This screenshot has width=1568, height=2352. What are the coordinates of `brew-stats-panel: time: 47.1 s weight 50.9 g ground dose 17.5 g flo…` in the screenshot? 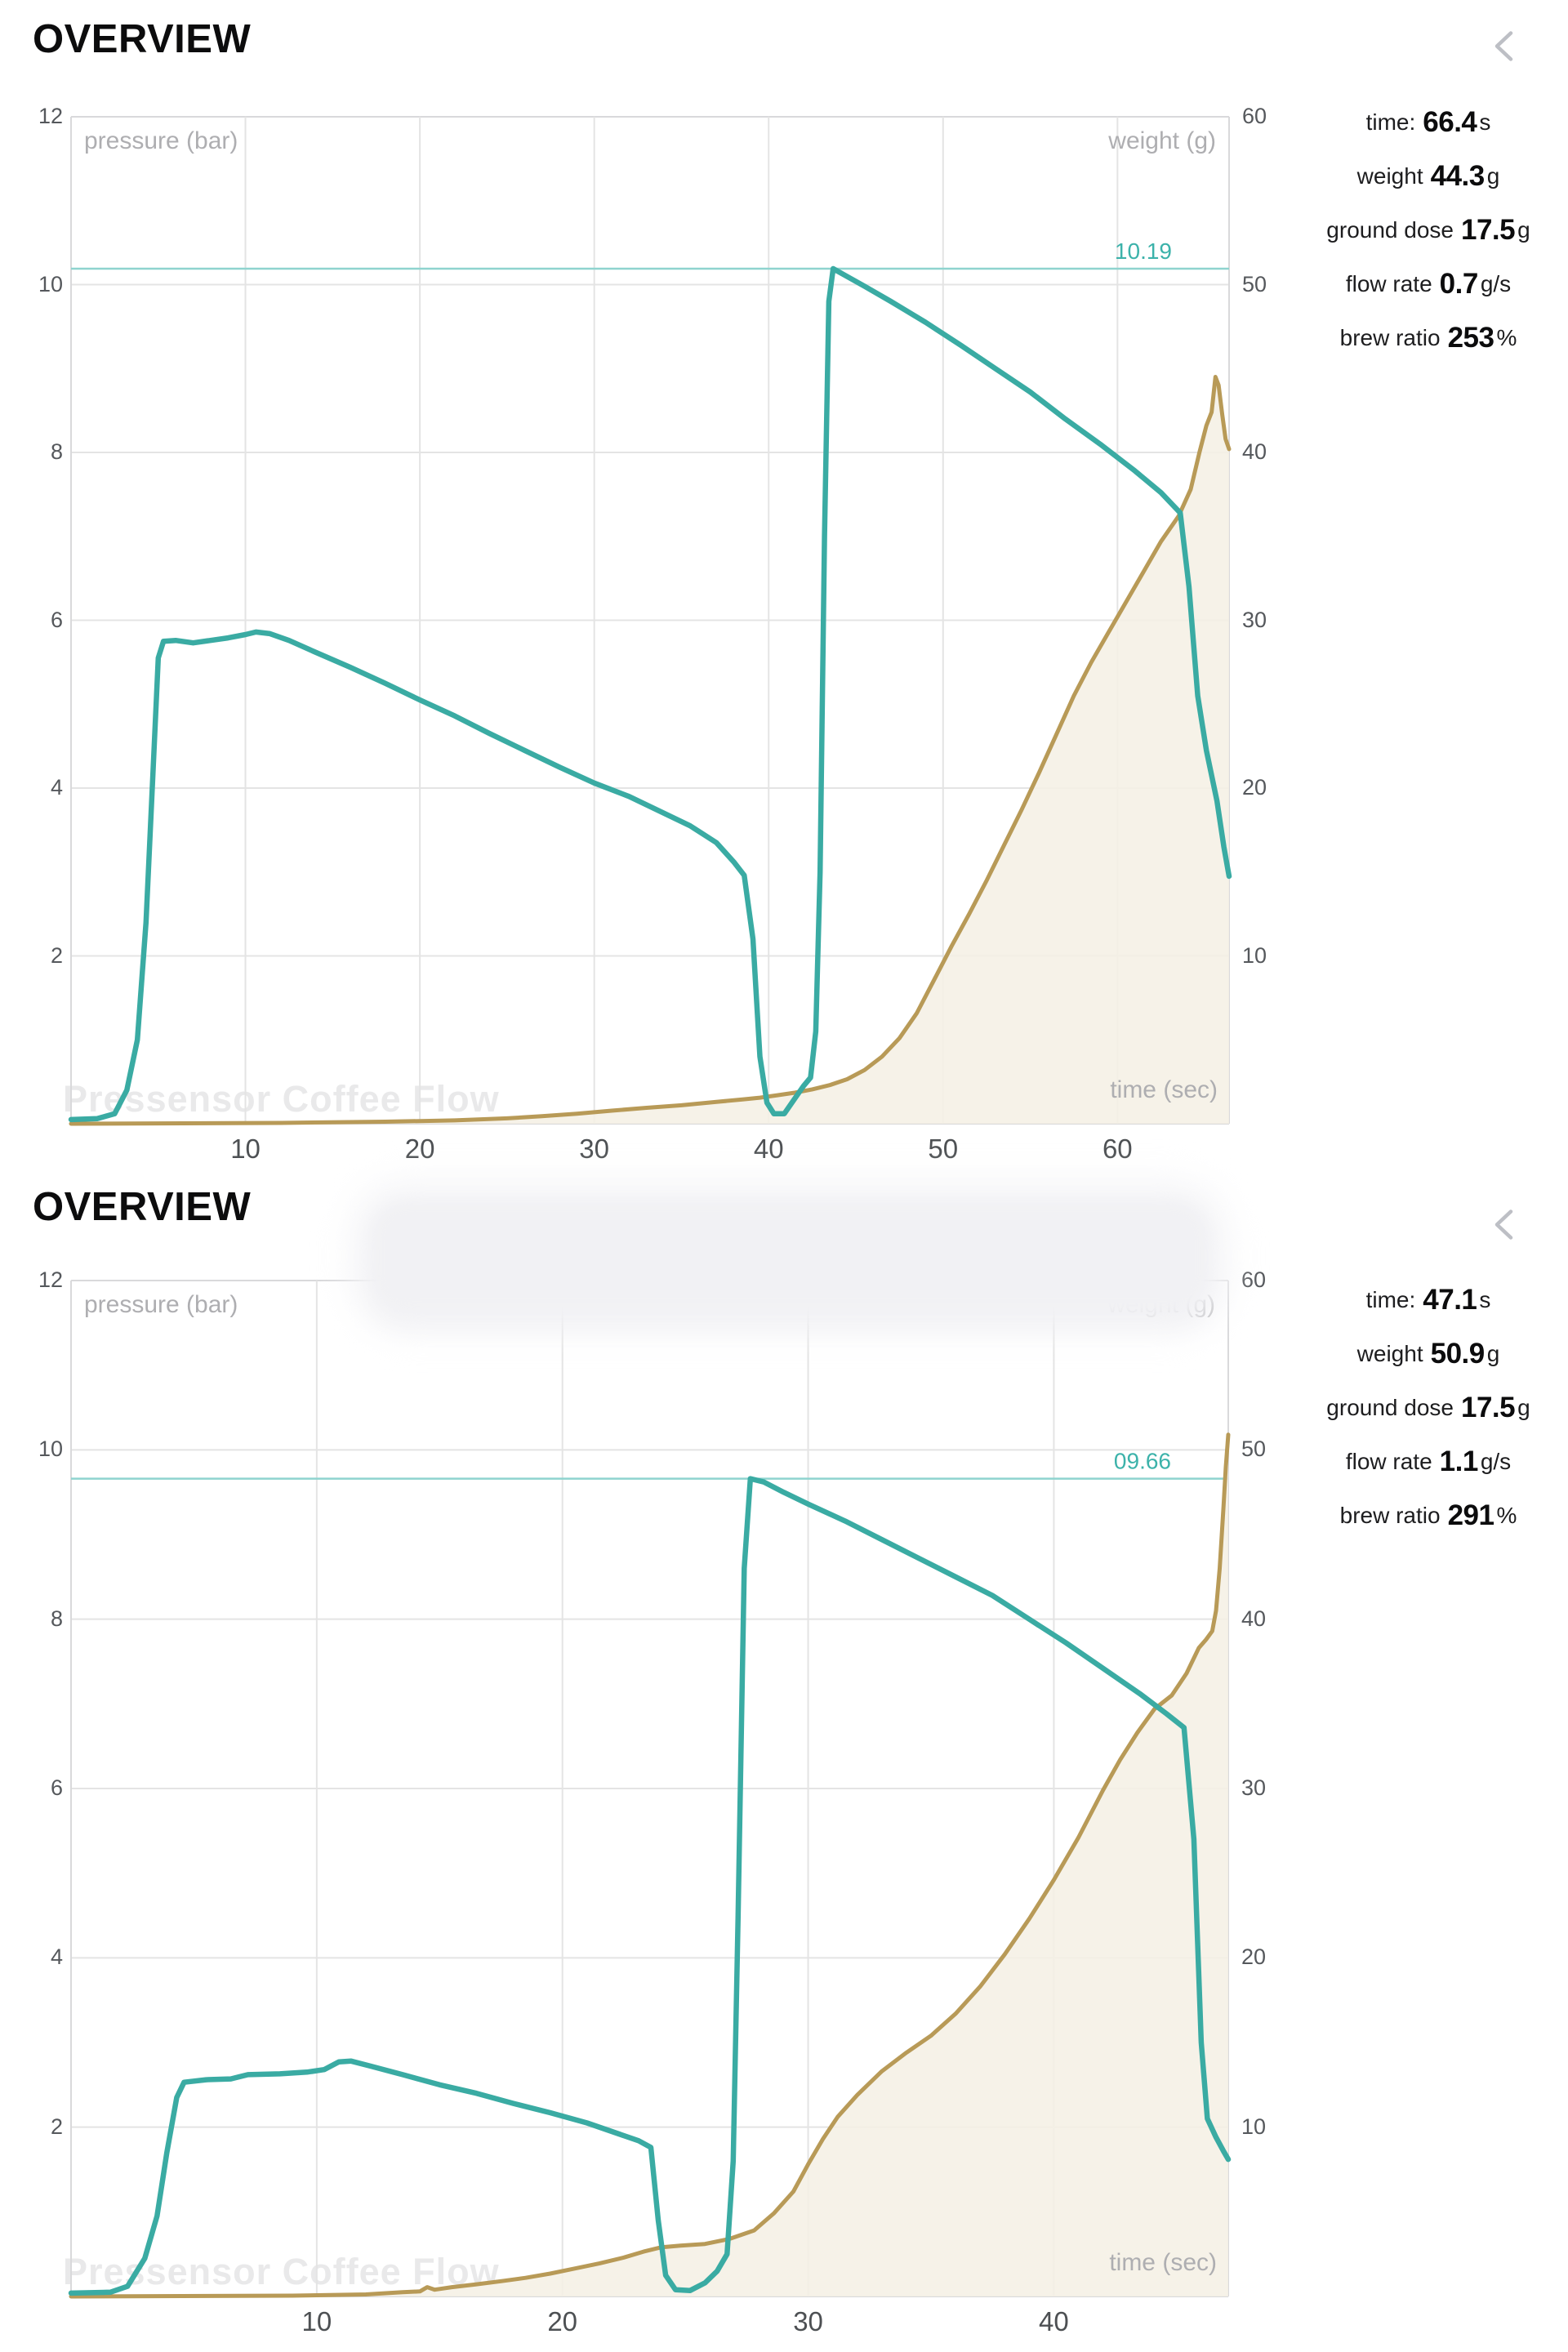 It's located at (1428, 1408).